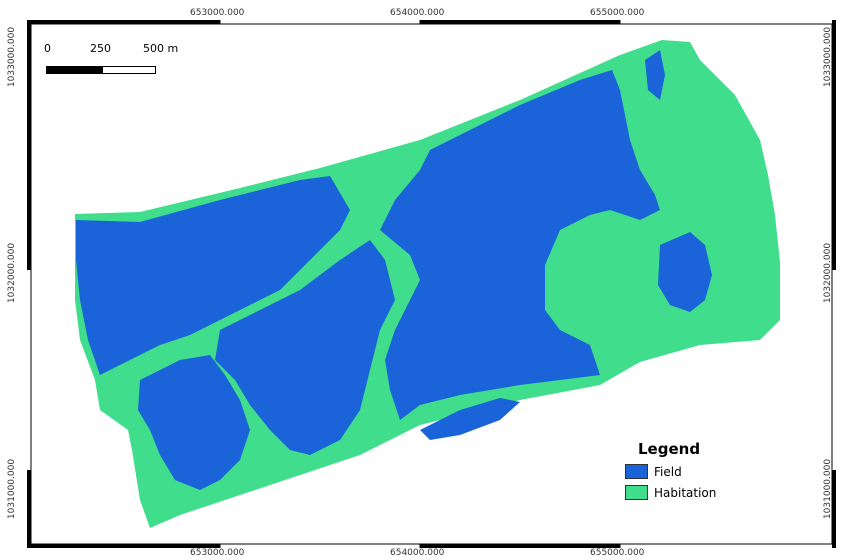  I want to click on legend-item-habitation: Habitation, so click(695, 492).